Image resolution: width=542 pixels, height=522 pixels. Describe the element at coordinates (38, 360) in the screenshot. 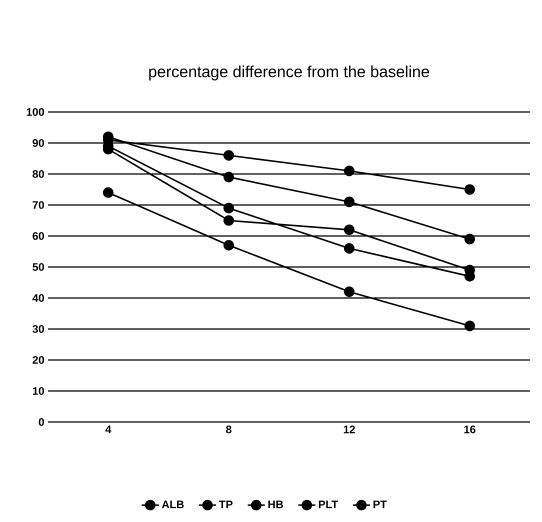

I see `y-tick-label: 20` at that location.